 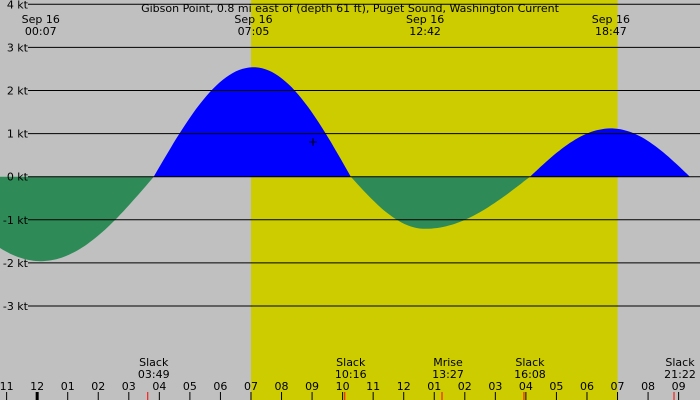 I want to click on y-tick-label: -2 kt, so click(x=16, y=263).